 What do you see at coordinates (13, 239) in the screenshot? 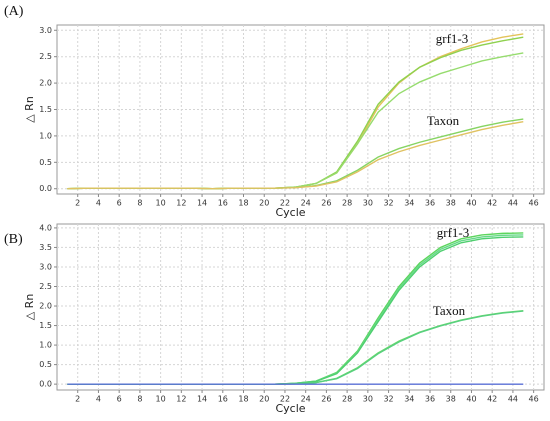
I see `panel-label: (B)` at bounding box center [13, 239].